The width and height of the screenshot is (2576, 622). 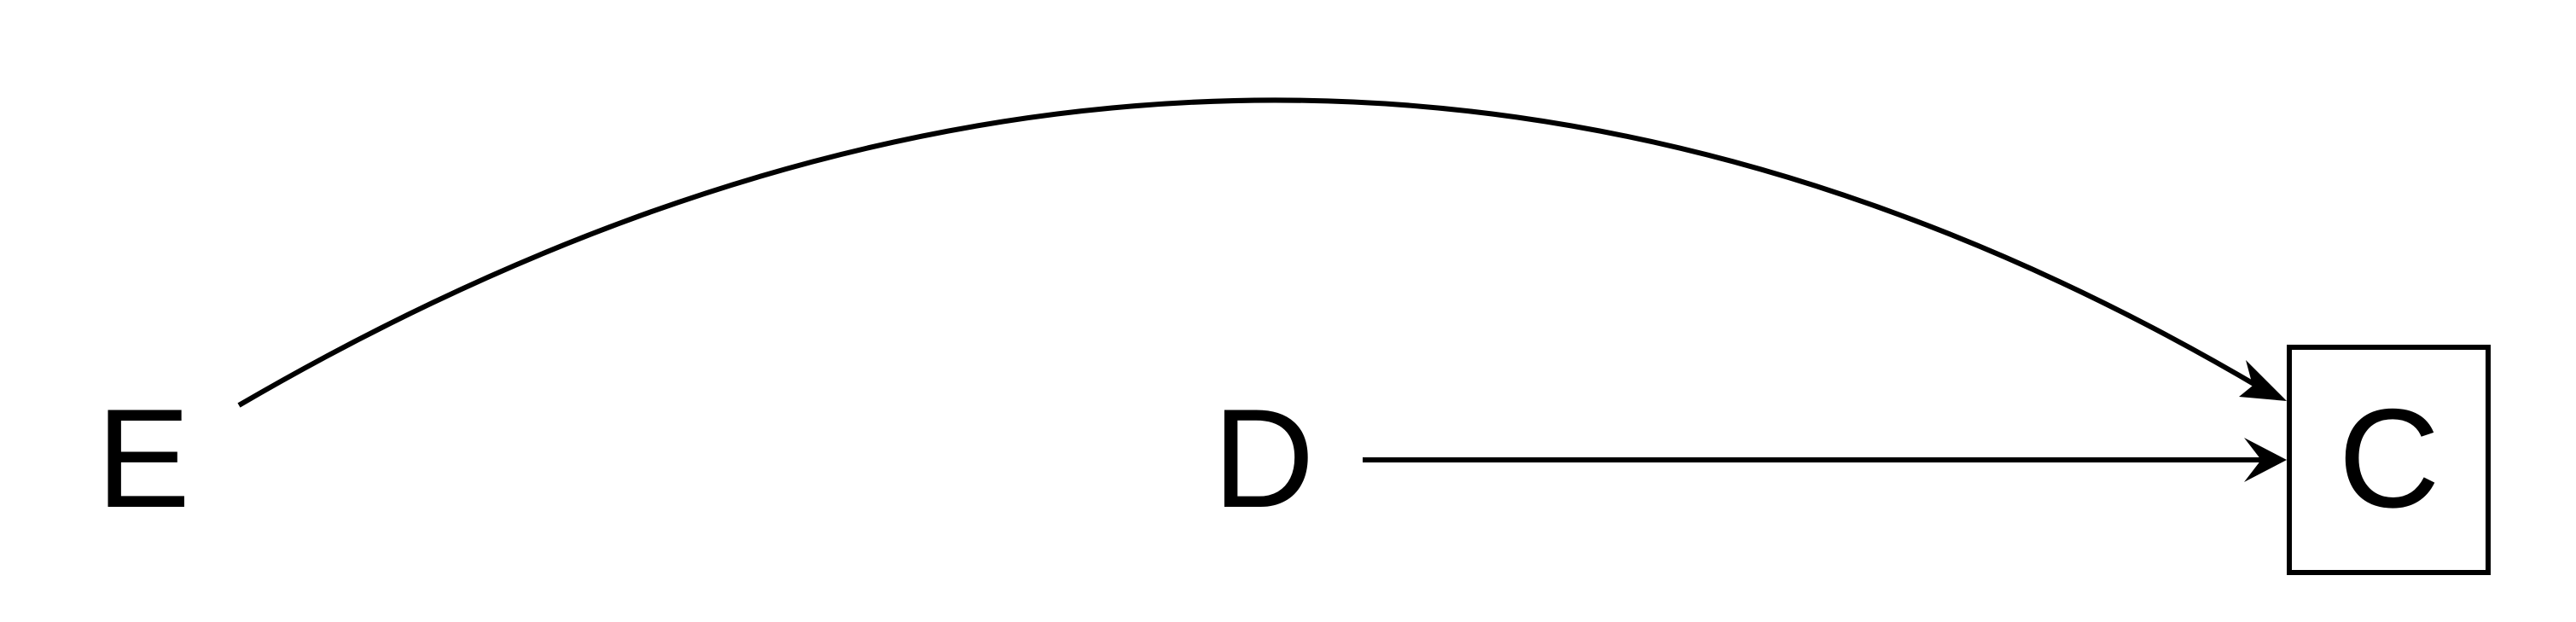 I want to click on node-c-label: C, so click(x=2388, y=458).